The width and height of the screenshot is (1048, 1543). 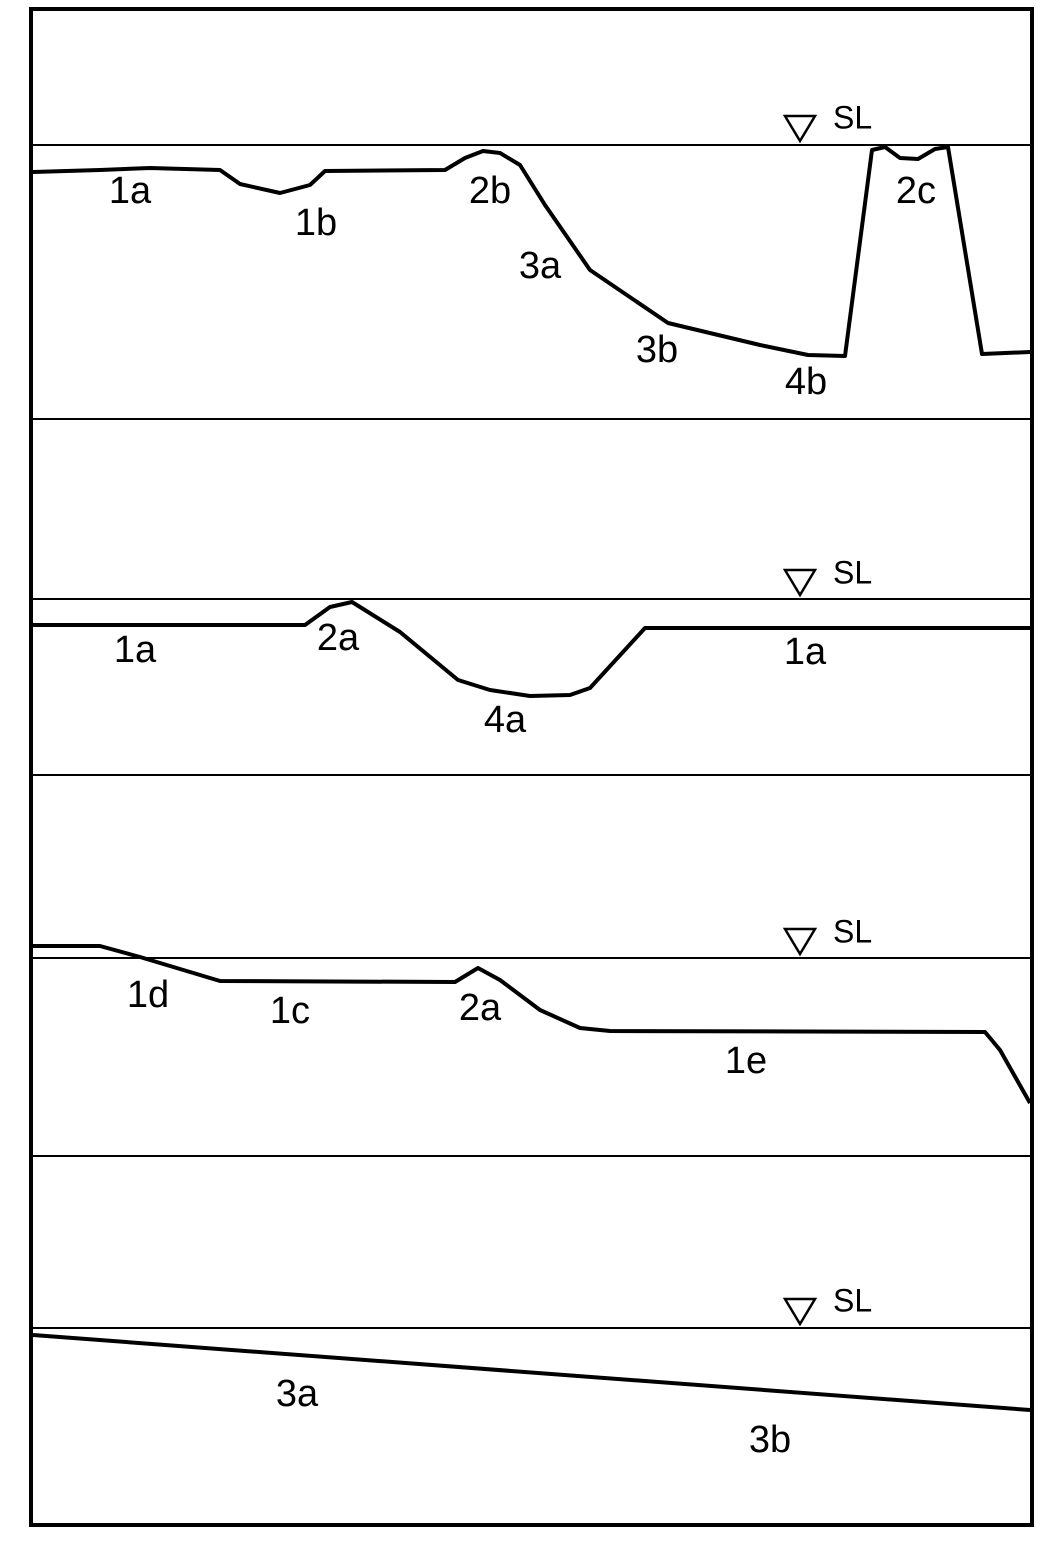 What do you see at coordinates (505, 720) in the screenshot?
I see `unit-label: 4a` at bounding box center [505, 720].